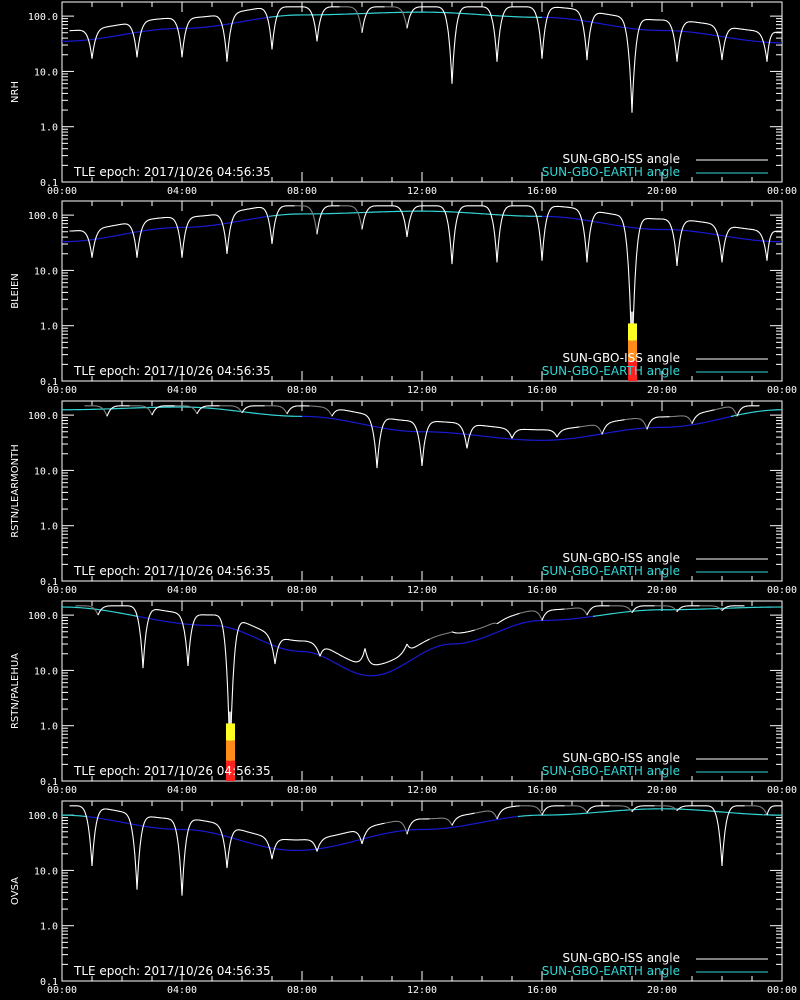 The image size is (800, 1000). Describe the element at coordinates (230, 732) in the screenshot. I see `interference-bar-high` at that location.